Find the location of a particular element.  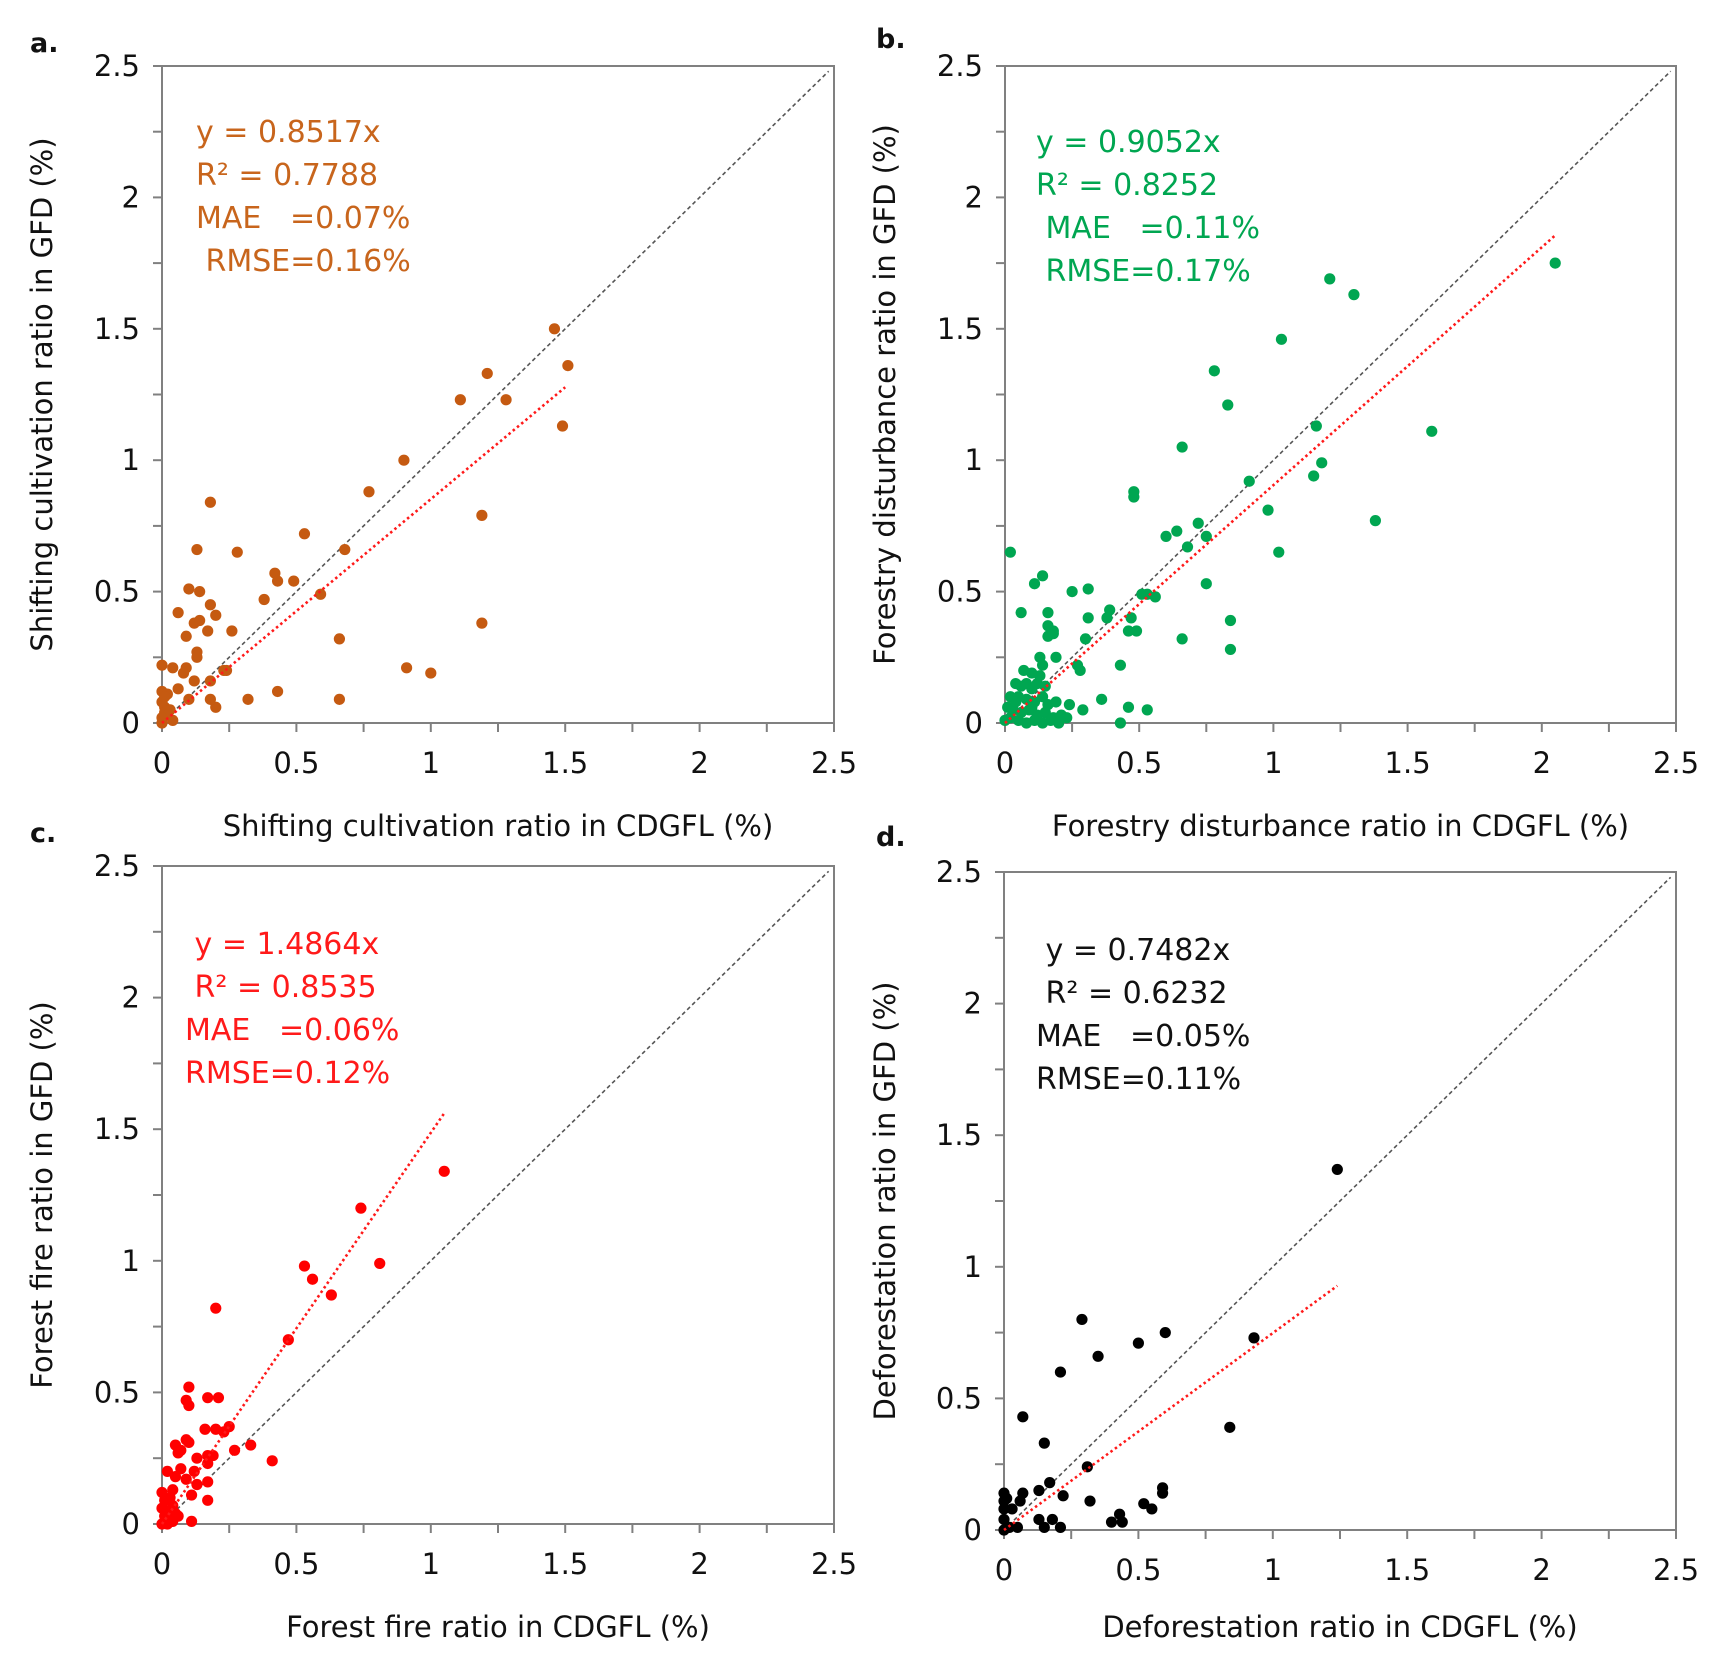

stats-annotation: y = 0.7482x is located at coordinates (1133, 950).